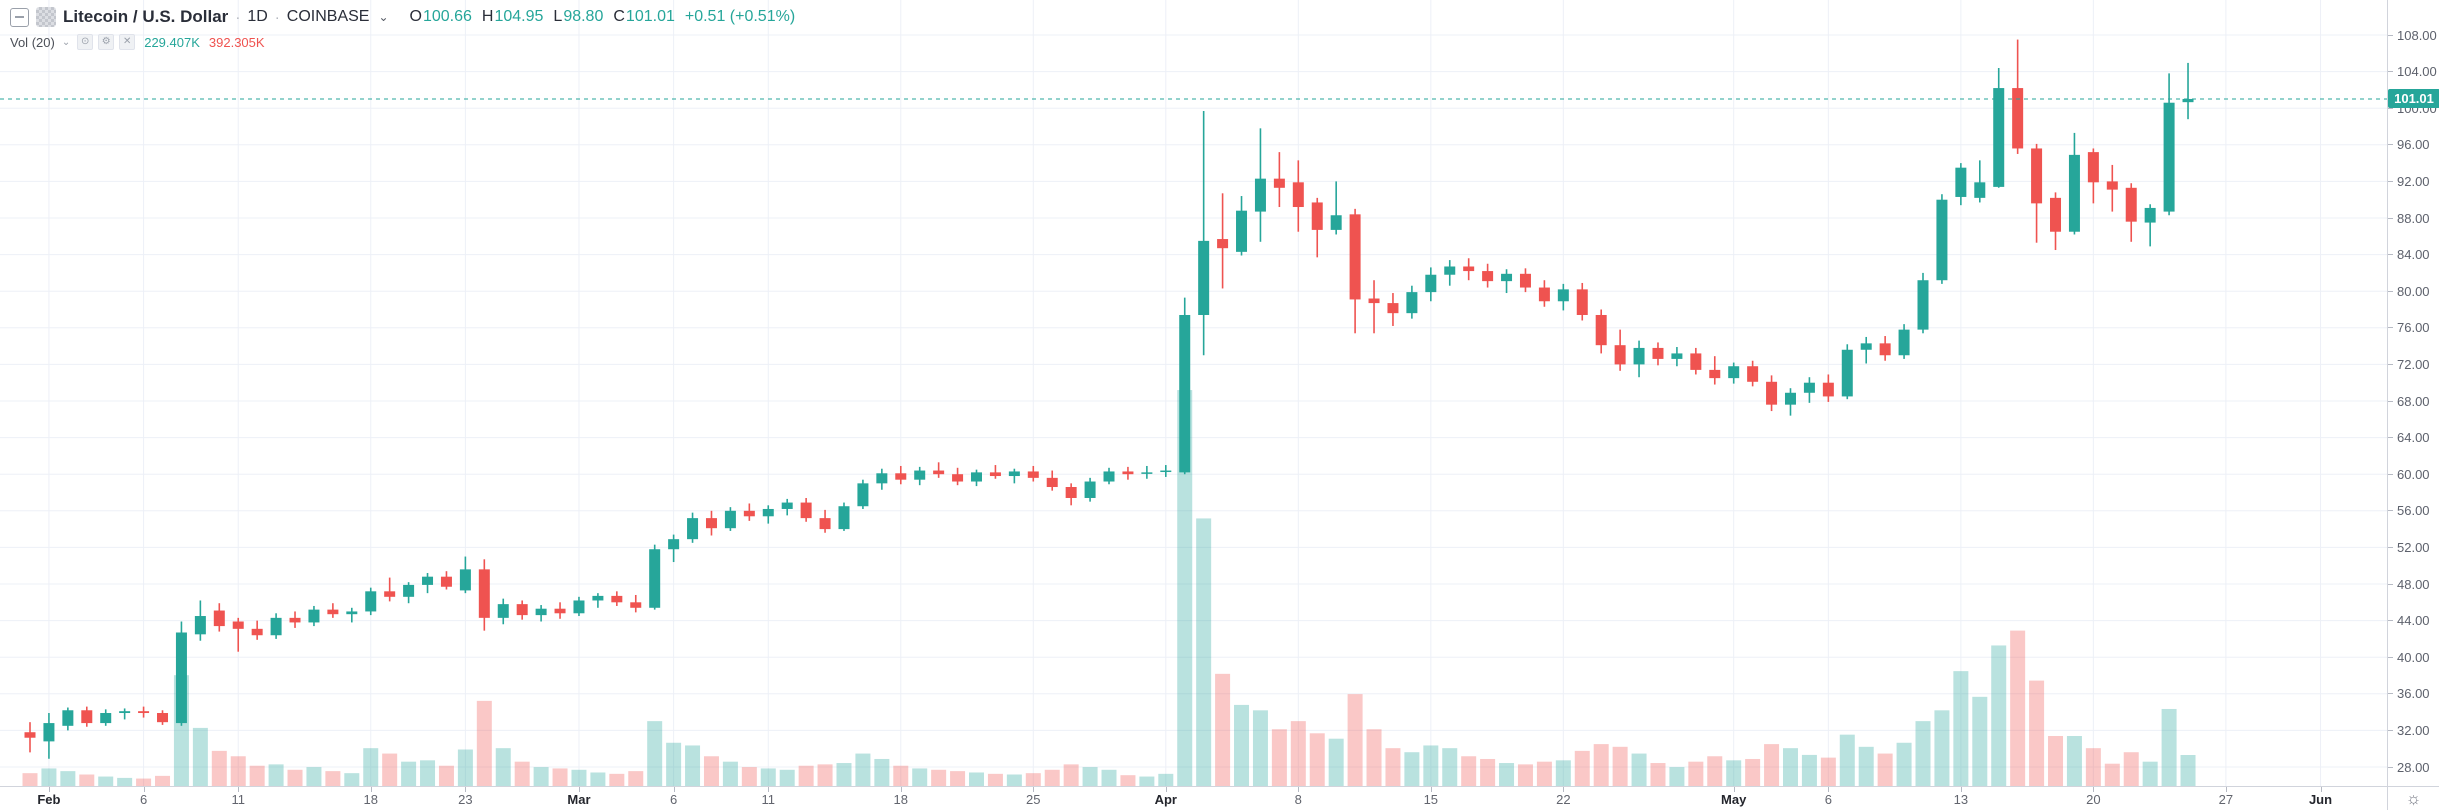 This screenshot has height=810, width=2439. I want to click on time-tick-label: 18, so click(370, 799).